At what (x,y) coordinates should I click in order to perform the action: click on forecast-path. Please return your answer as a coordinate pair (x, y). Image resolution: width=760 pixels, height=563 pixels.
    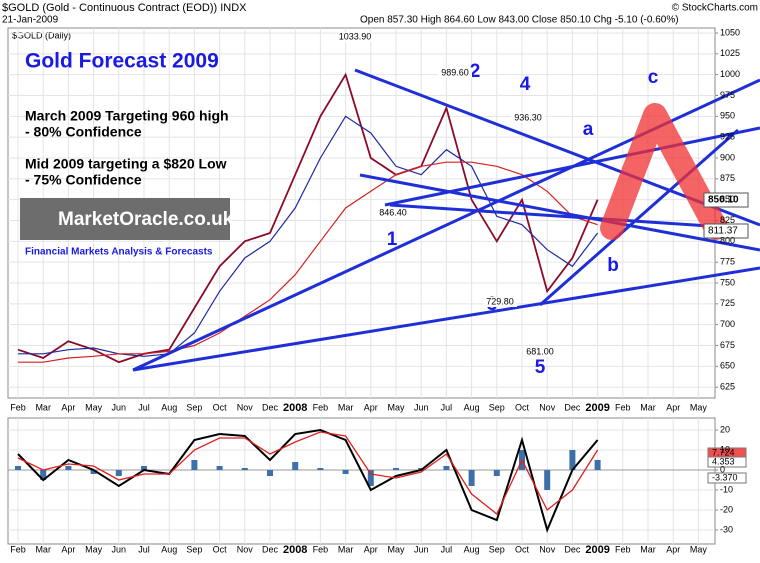
    Looking at the image, I should click on (664, 171).